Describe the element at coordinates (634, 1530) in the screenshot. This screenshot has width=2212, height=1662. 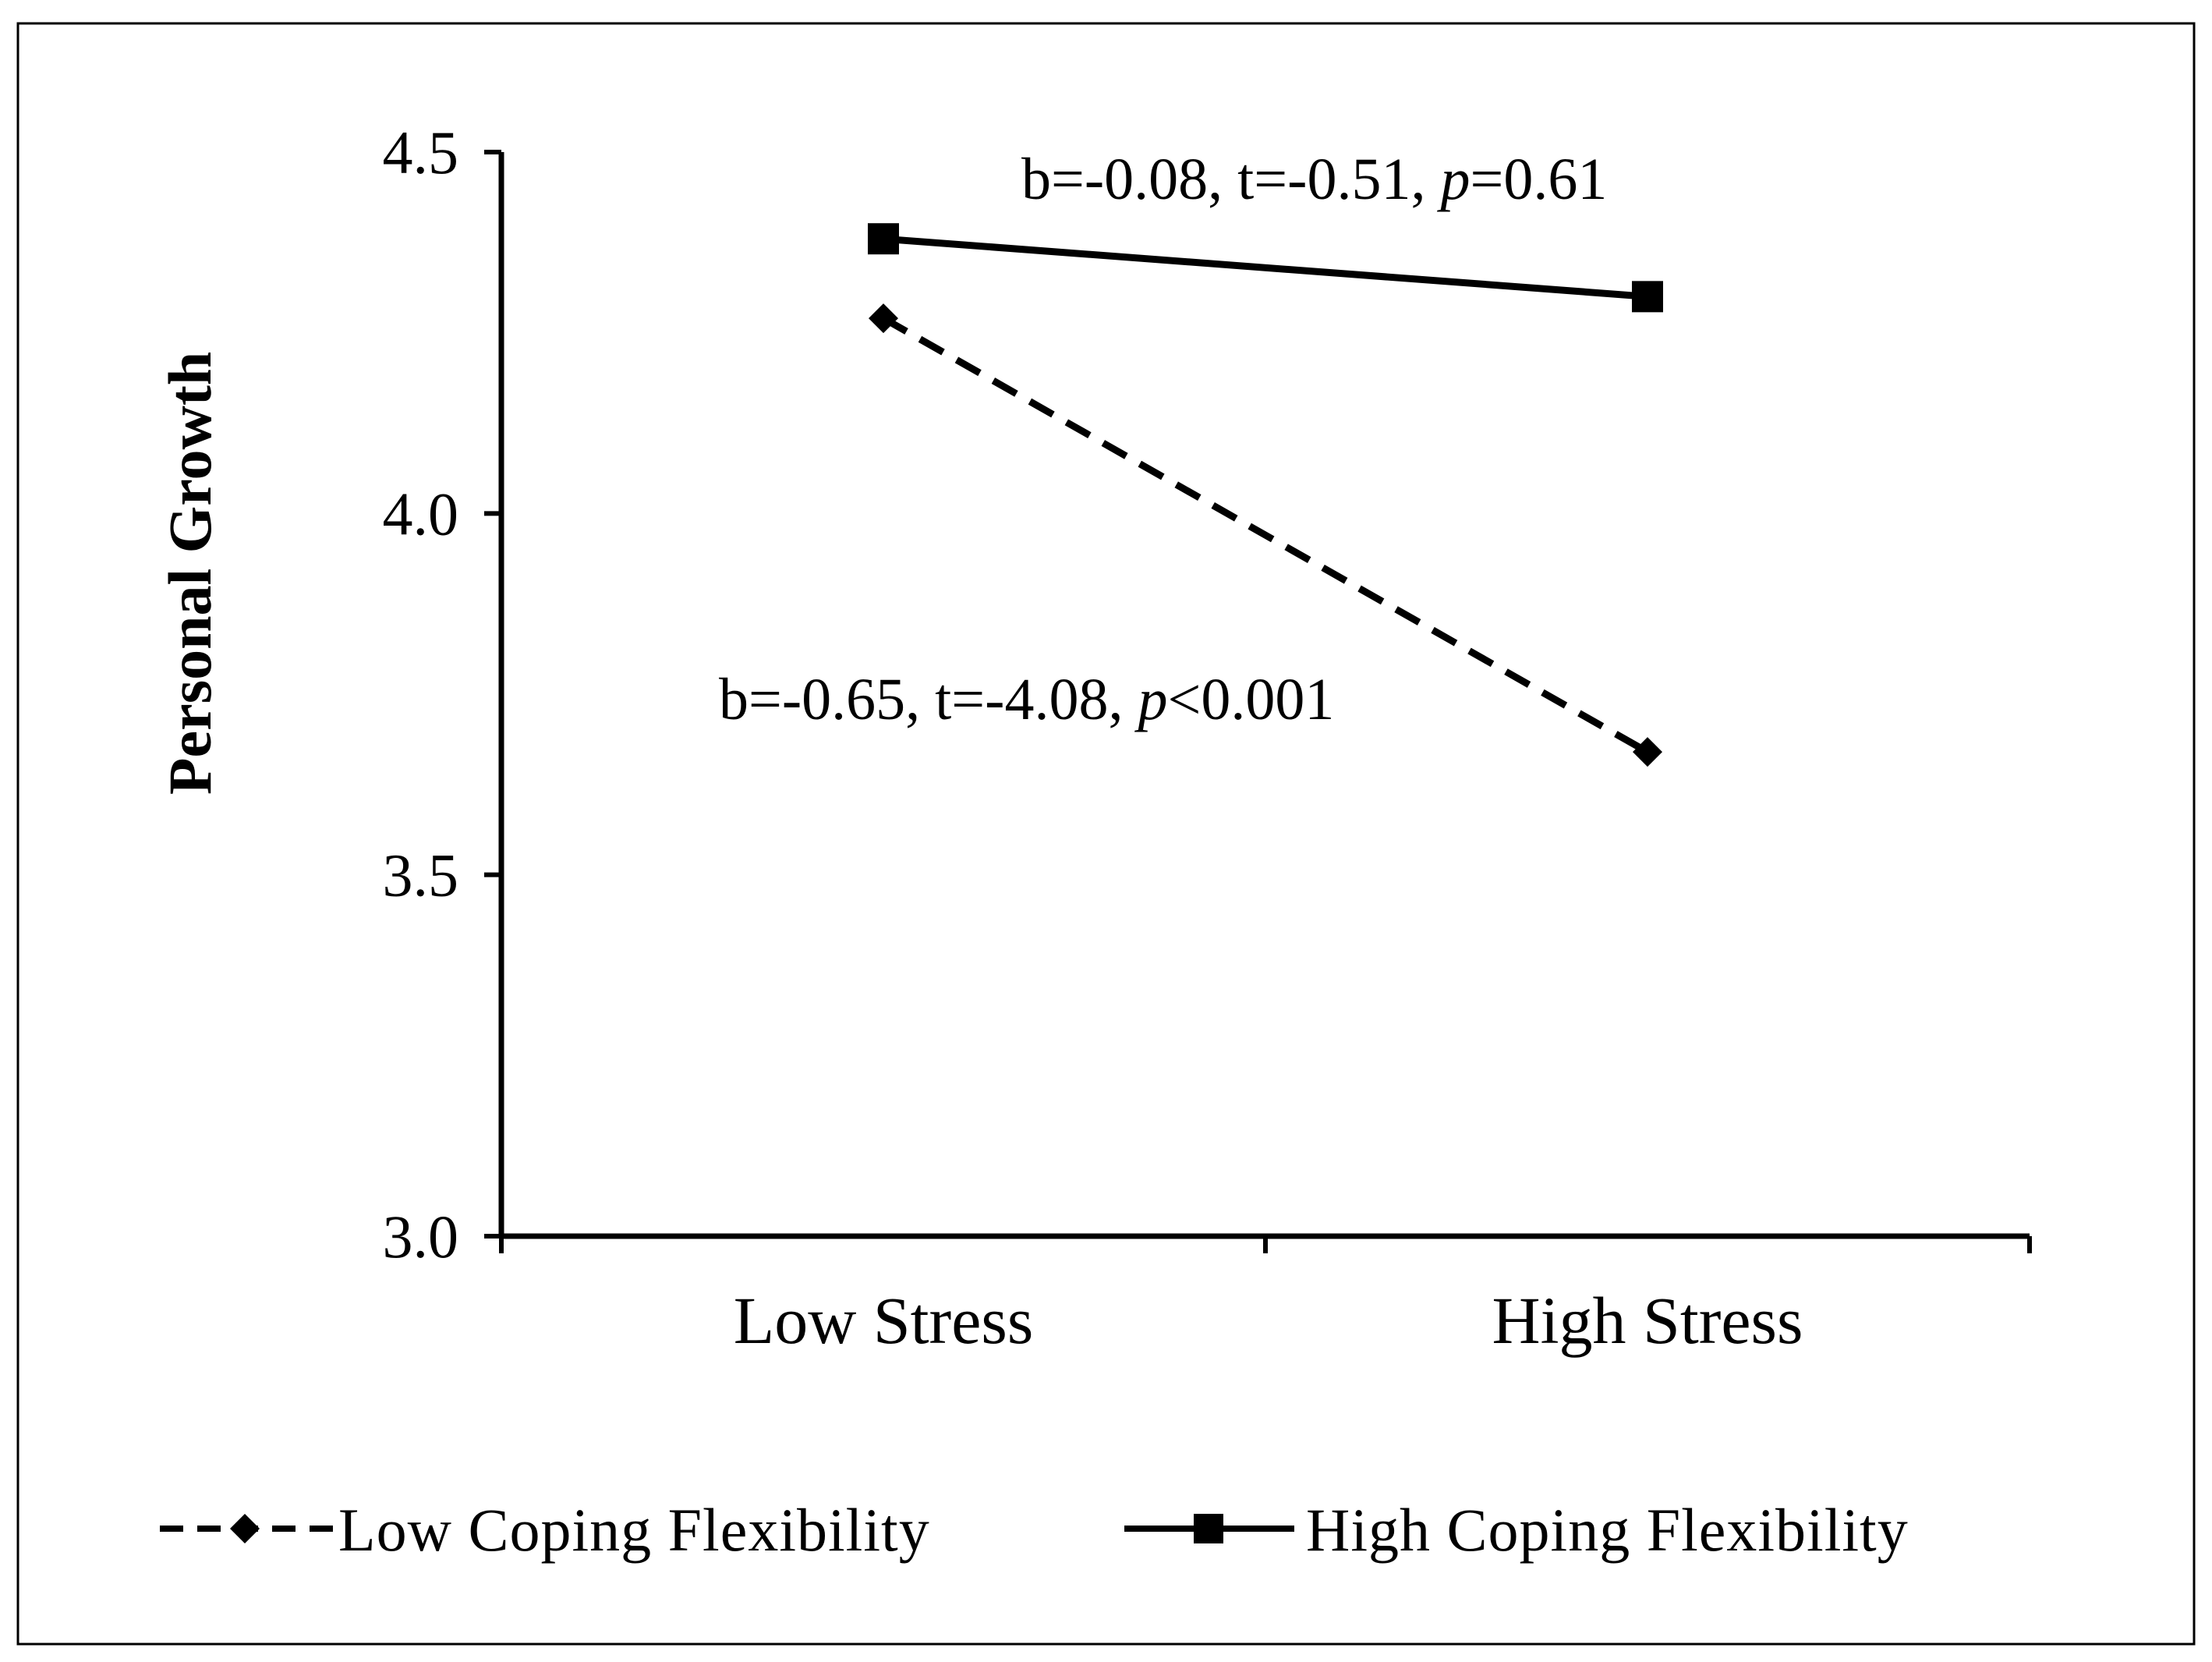
I see `legend-label-low-coping: Low Coping Flexibility` at that location.